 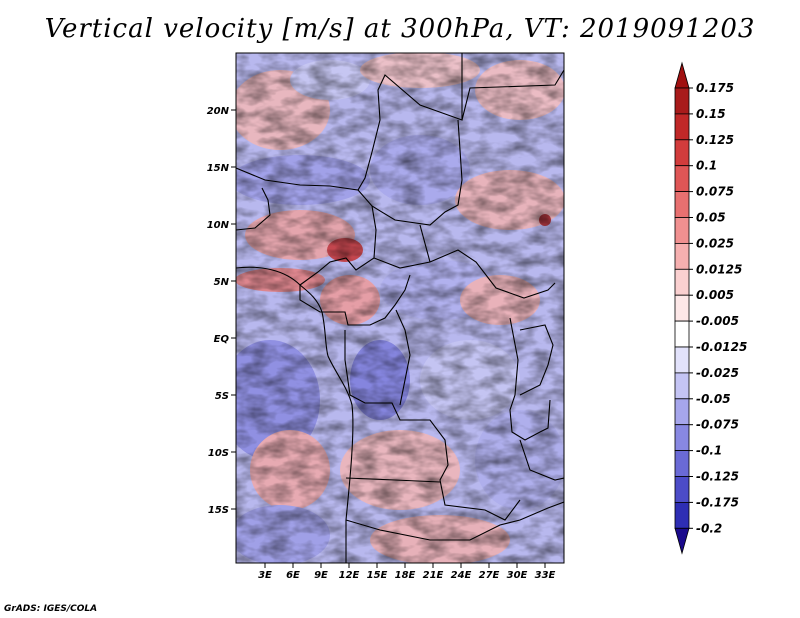 I want to click on colorbar-bottom-arrow, so click(x=682, y=541).